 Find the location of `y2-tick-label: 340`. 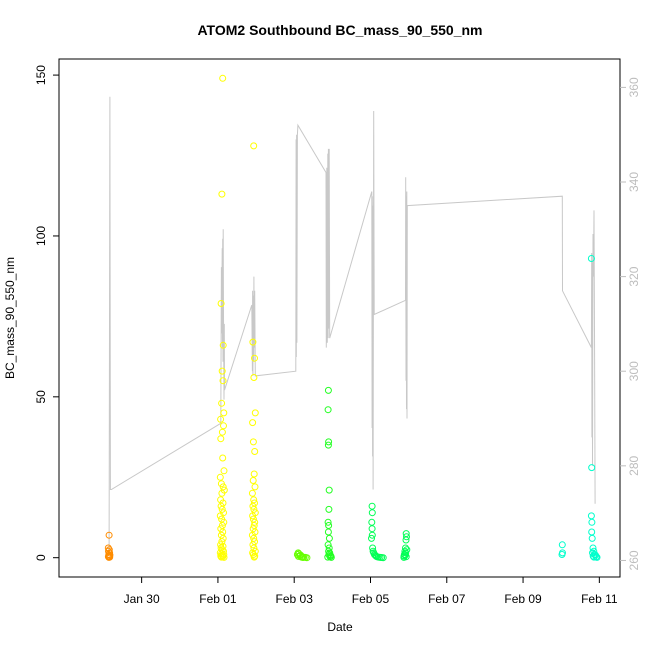

y2-tick-label: 340 is located at coordinates (634, 182).